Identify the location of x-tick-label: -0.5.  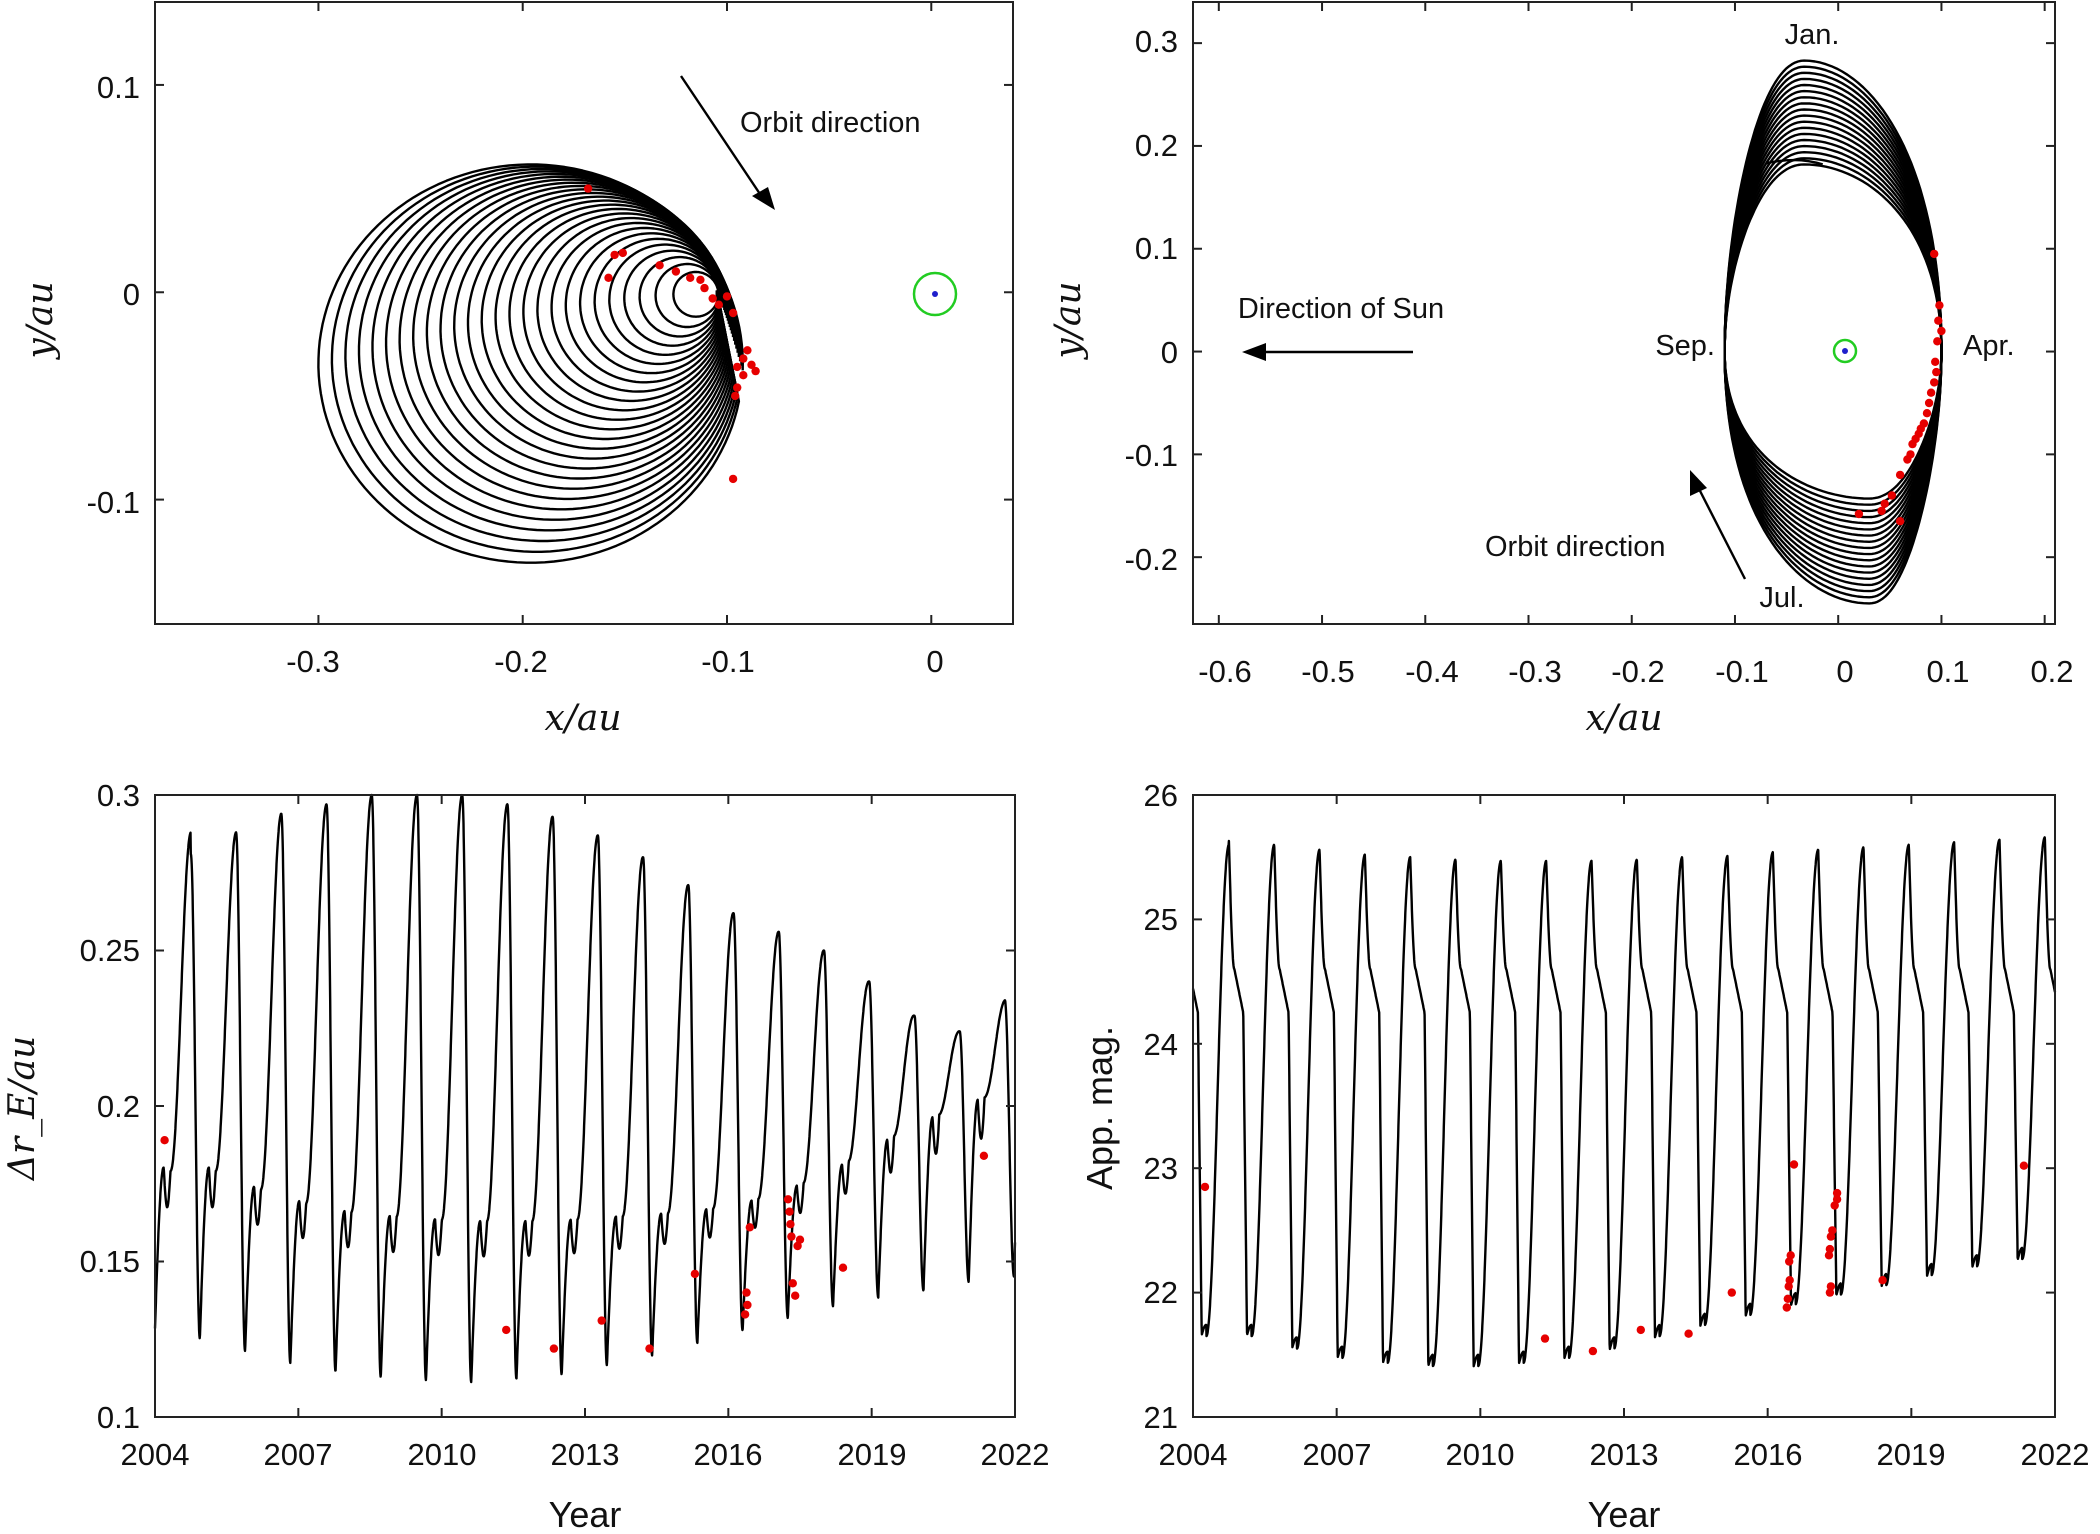
(1327, 671).